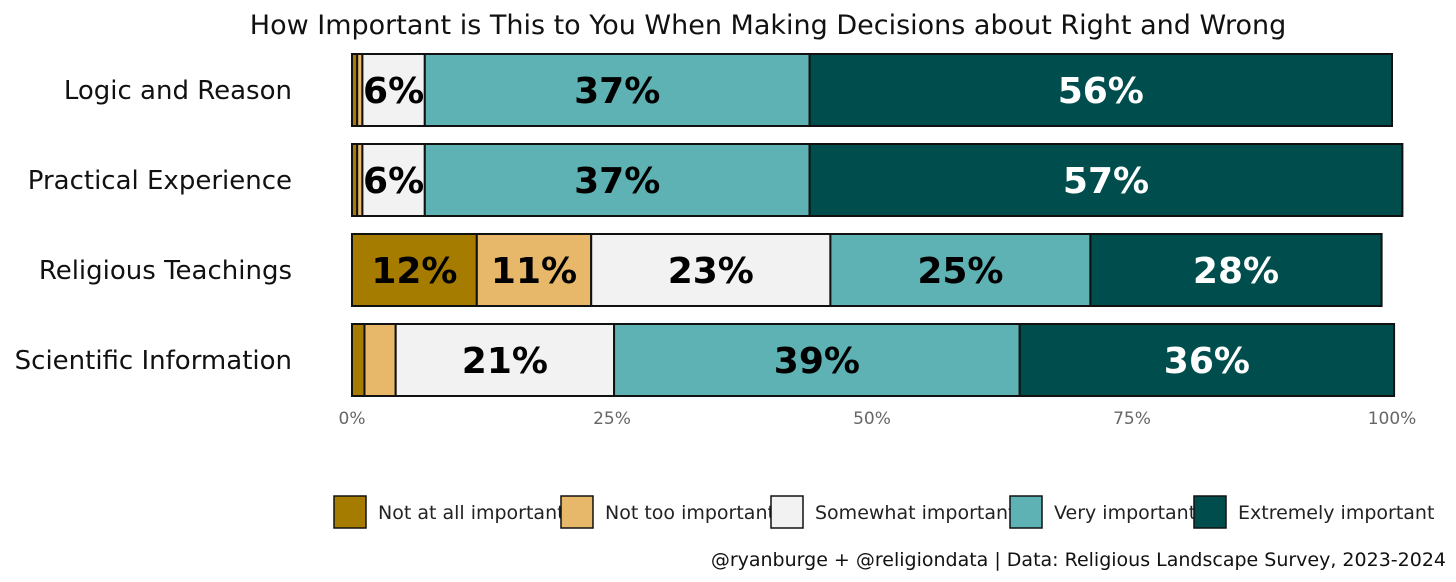  I want to click on category-label: Logic and Reason, so click(178, 91).